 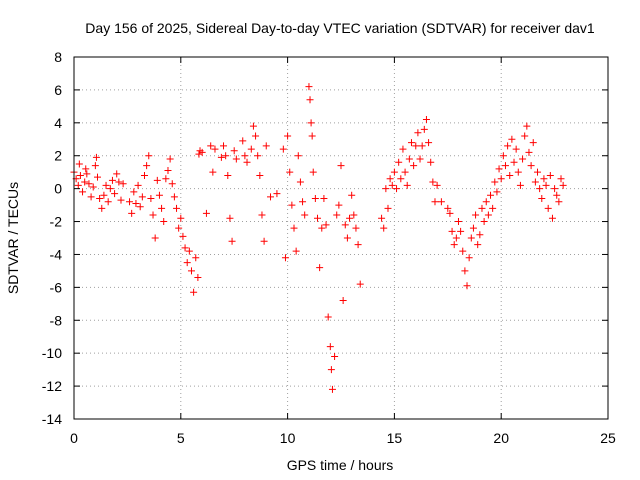 I want to click on y-tick-label: -10, so click(x=52, y=353).